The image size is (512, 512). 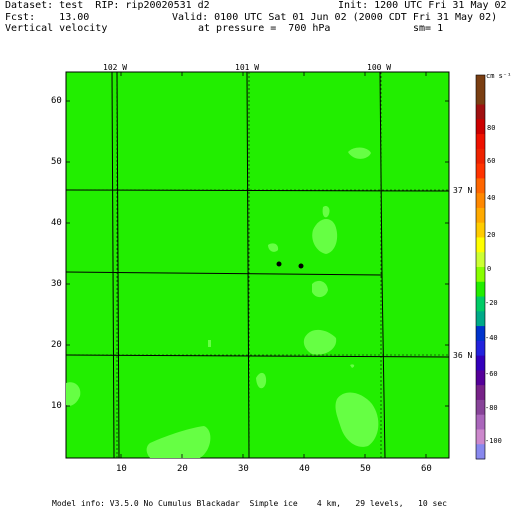 I want to click on colorbar-label: -20, so click(x=491, y=303).